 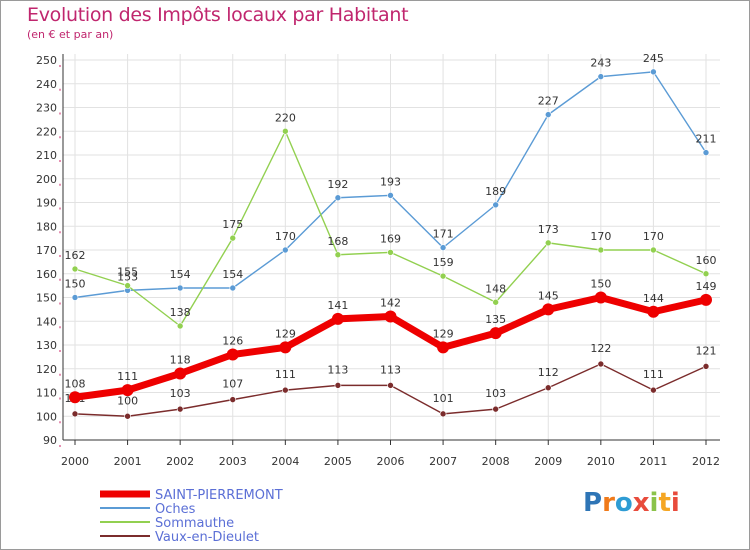 What do you see at coordinates (232, 354) in the screenshot?
I see `point-saint-pierremont-2003` at bounding box center [232, 354].